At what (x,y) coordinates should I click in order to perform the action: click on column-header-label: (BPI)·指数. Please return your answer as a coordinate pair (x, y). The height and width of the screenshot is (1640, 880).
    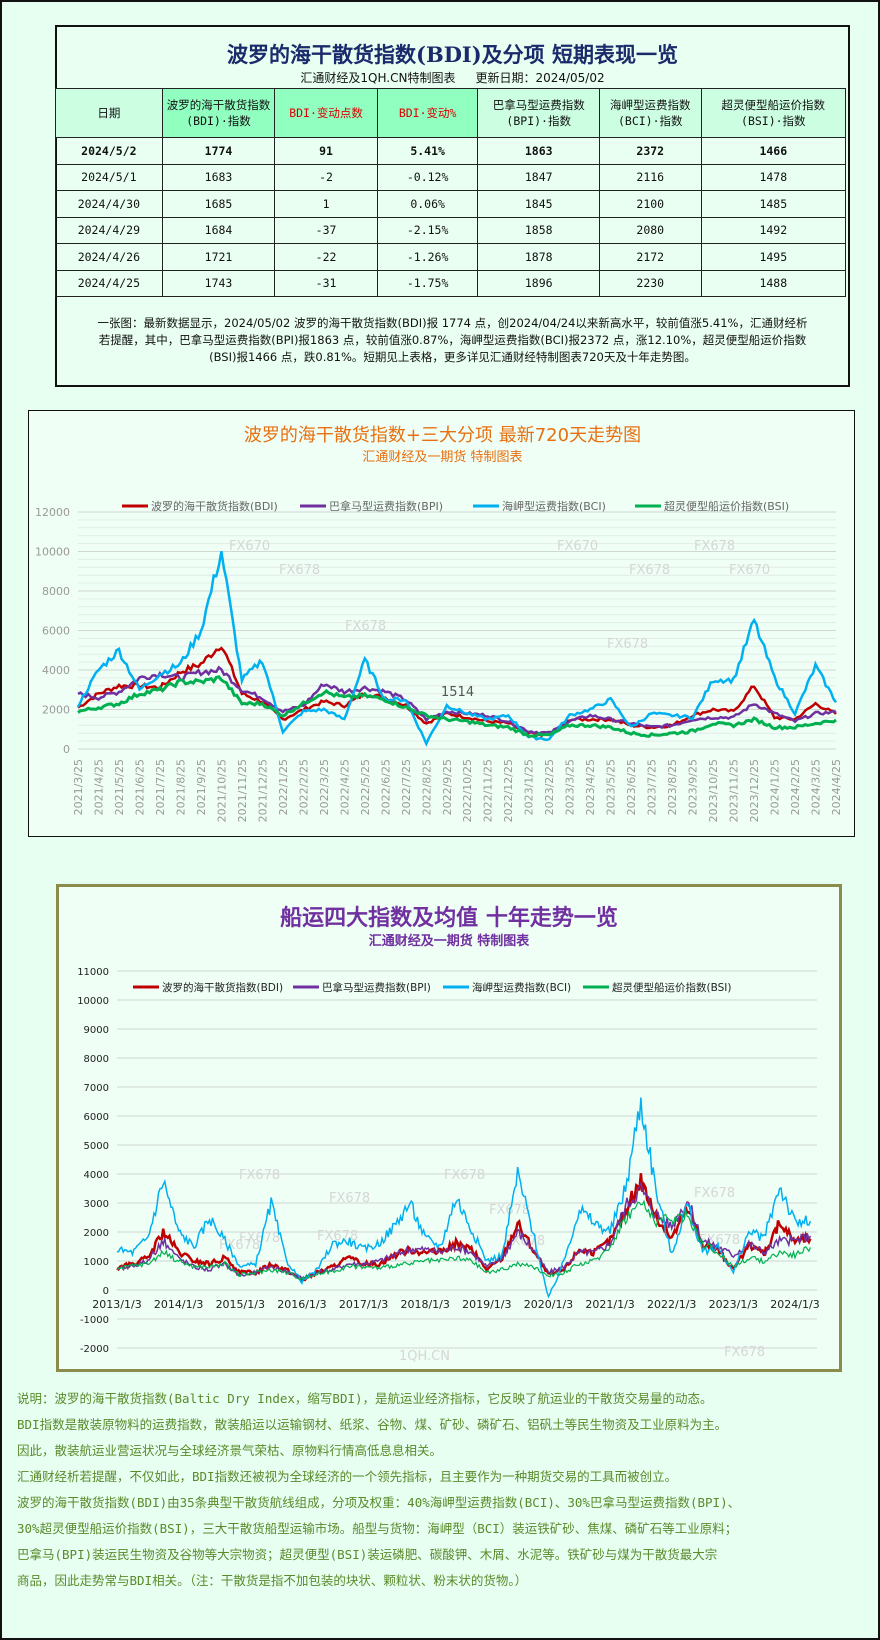
    Looking at the image, I should click on (538, 121).